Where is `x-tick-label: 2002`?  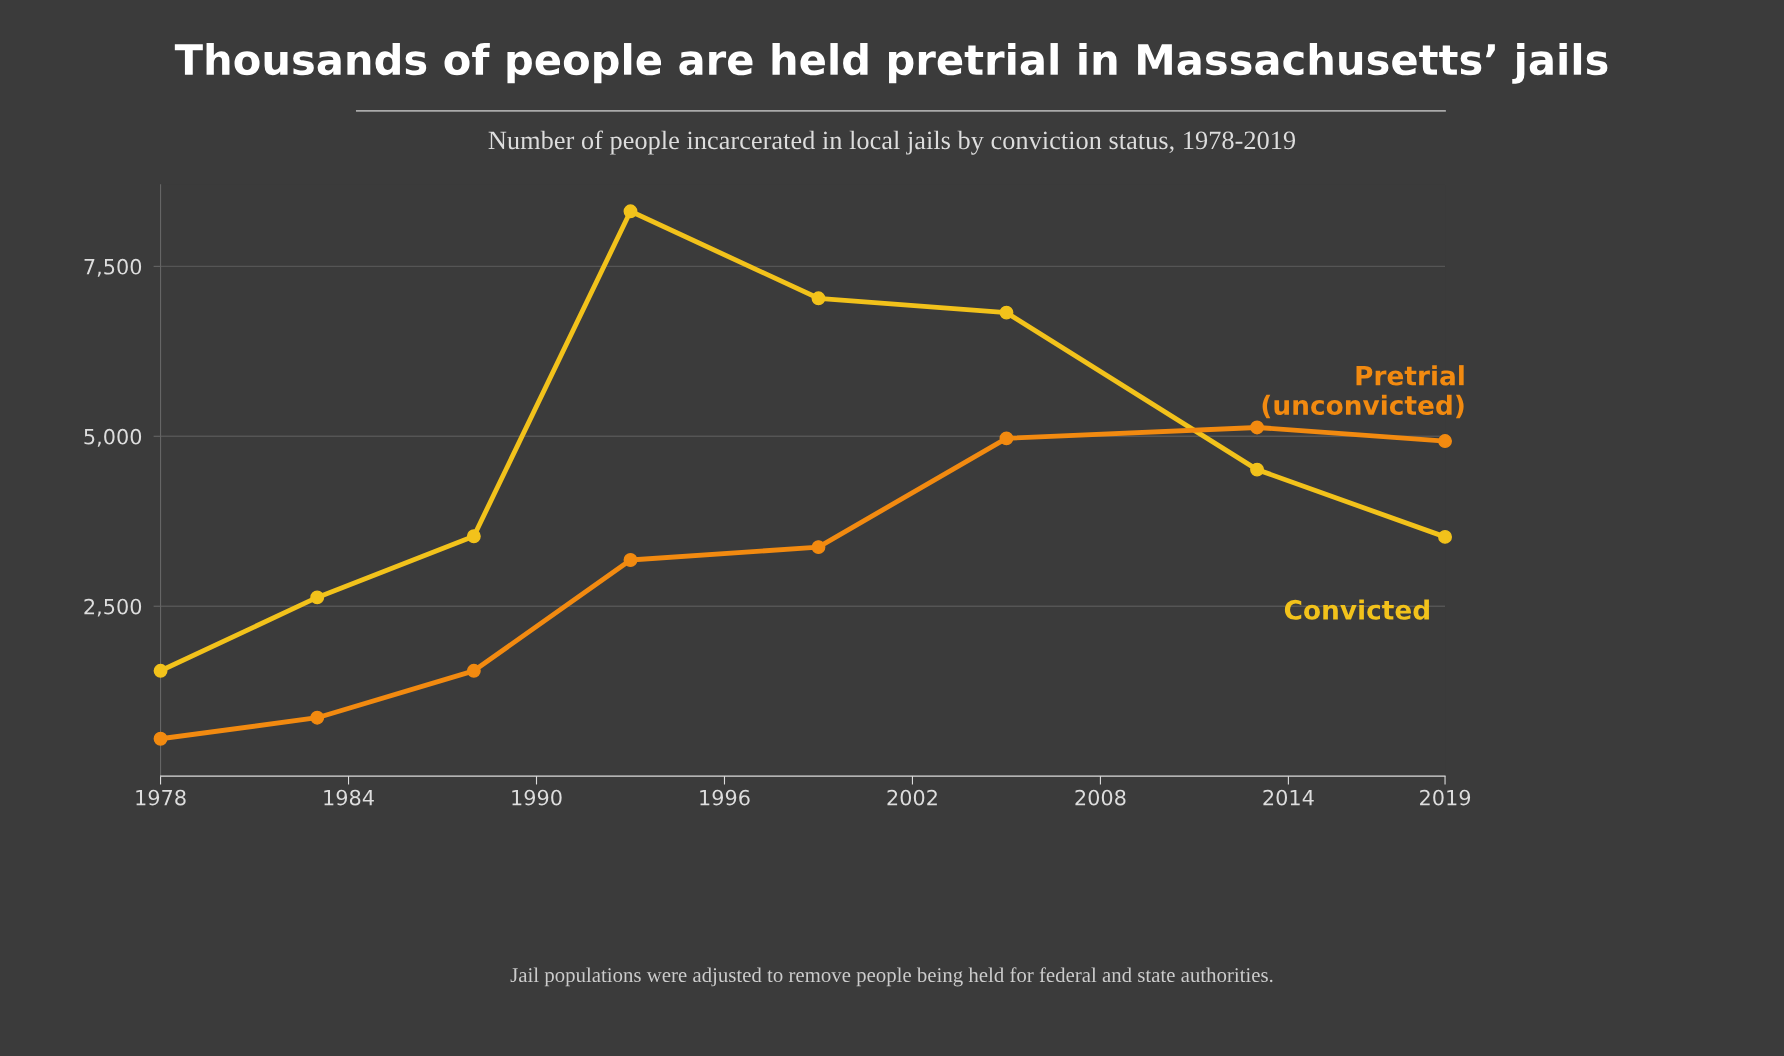
x-tick-label: 2002 is located at coordinates (912, 797).